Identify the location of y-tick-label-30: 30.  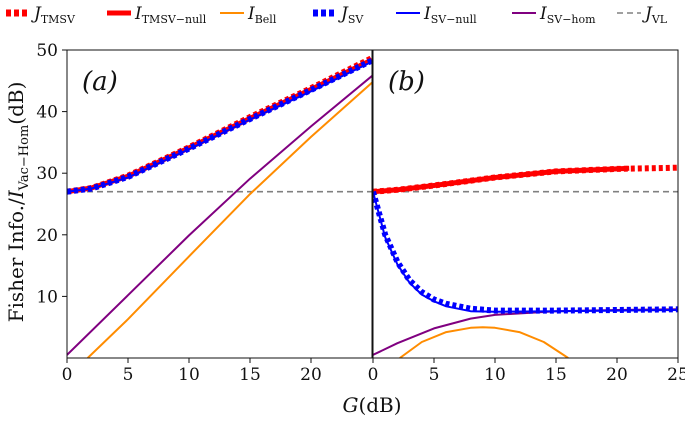
(47, 174).